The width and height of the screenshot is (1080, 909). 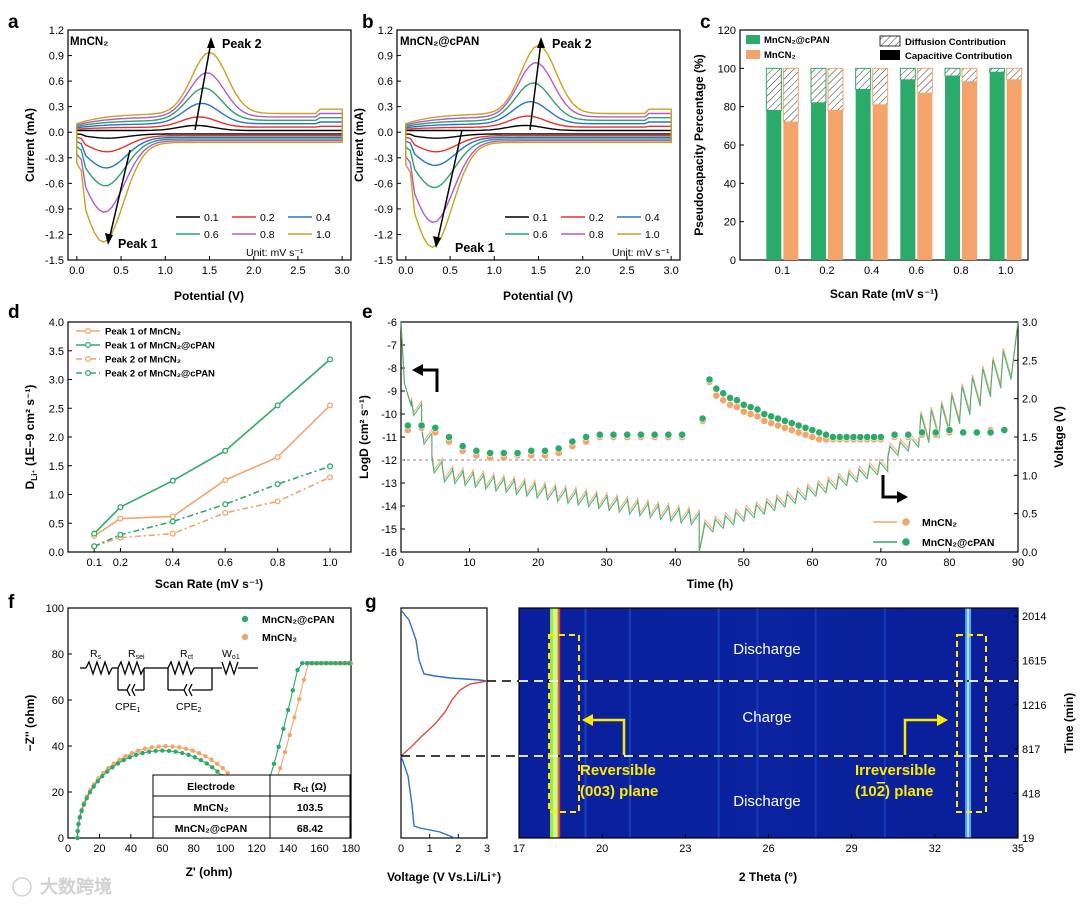 What do you see at coordinates (1029, 438) in the screenshot?
I see `y-right-tick-label: 1.5` at bounding box center [1029, 438].